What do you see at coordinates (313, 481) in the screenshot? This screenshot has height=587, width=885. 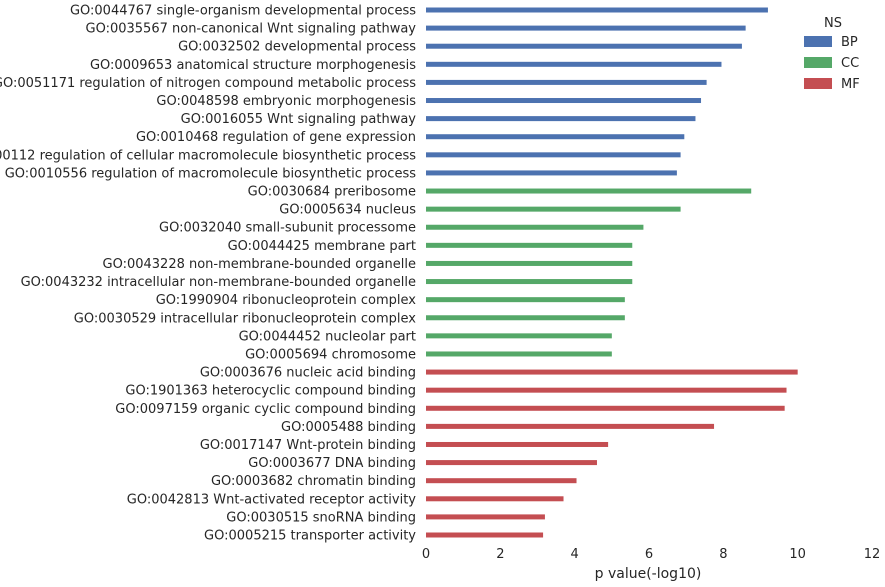 I see `category-label: GO:0003682 chromatin binding` at bounding box center [313, 481].